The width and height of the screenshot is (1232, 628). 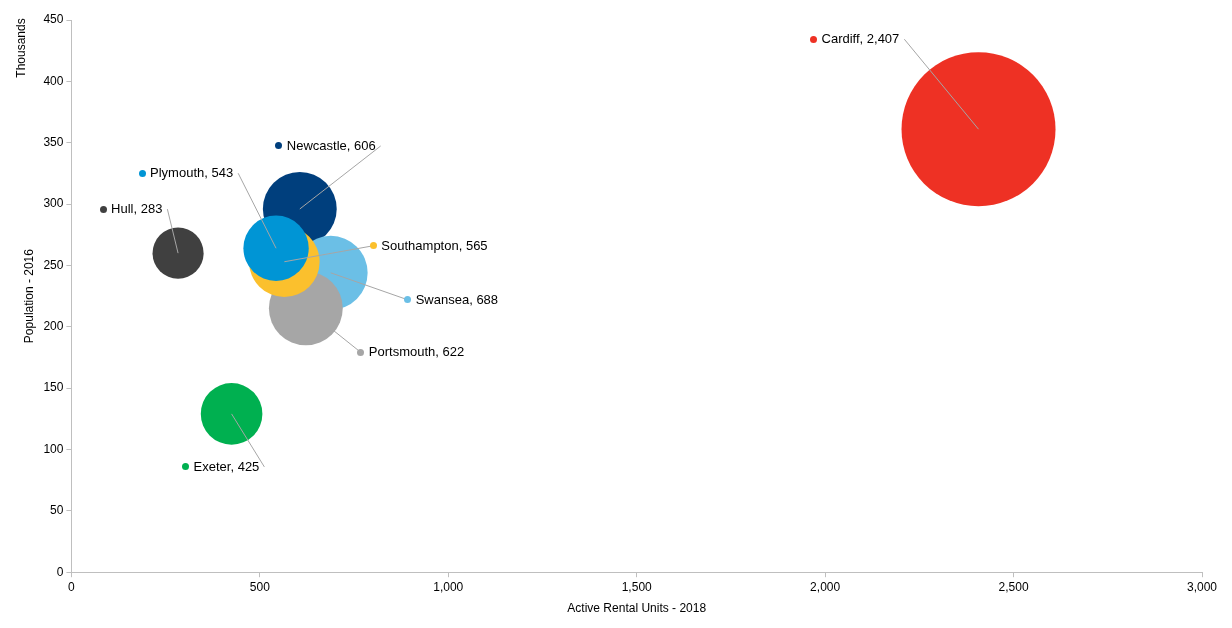 What do you see at coordinates (416, 352) in the screenshot?
I see `annotation: Portsmouth, 622` at bounding box center [416, 352].